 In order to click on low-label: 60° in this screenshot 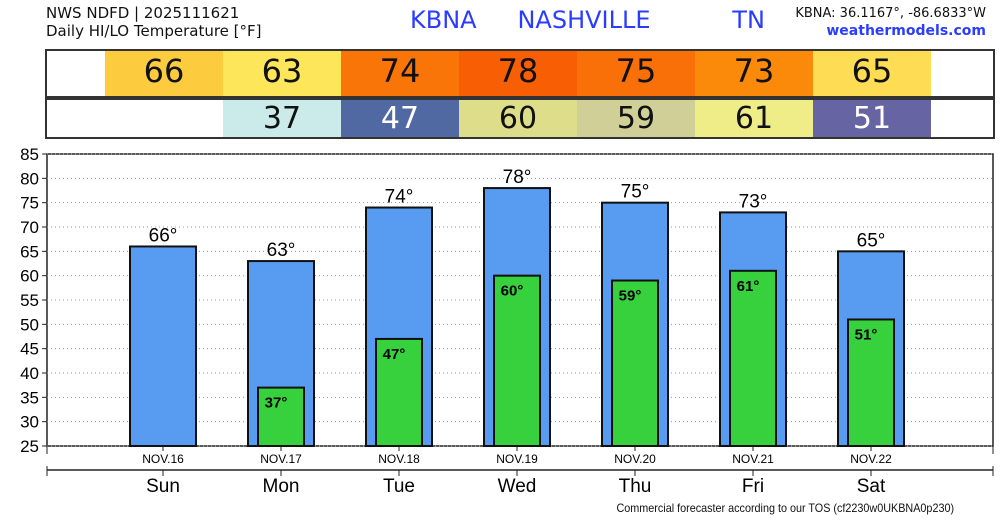, I will do `click(512, 291)`.